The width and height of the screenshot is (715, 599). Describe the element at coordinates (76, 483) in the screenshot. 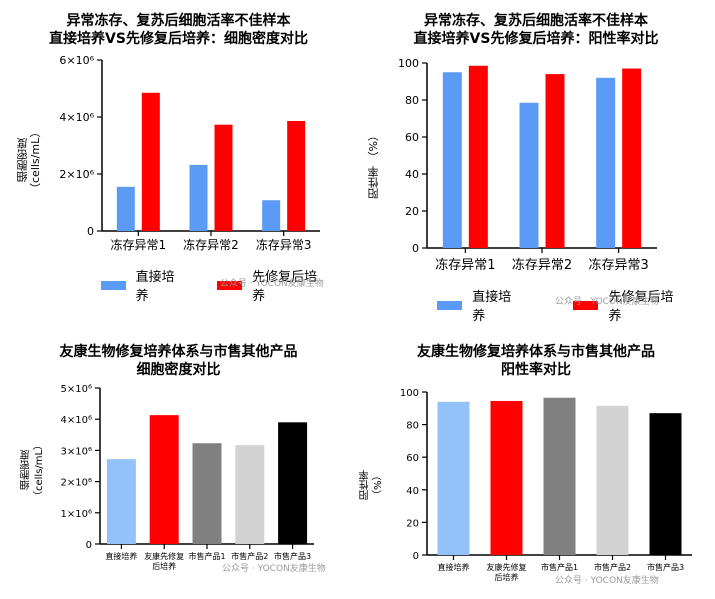

I see `y-tick-label: 2×10⁶` at that location.